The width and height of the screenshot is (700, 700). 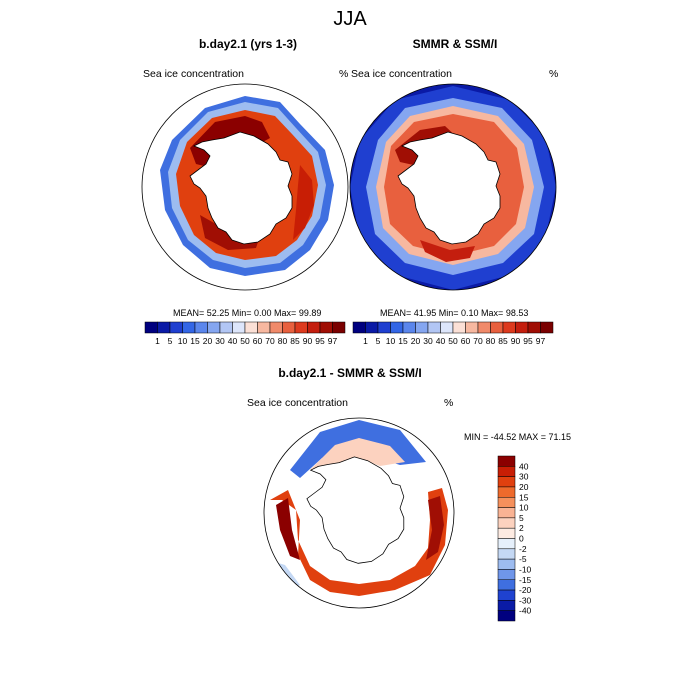 What do you see at coordinates (247, 313) in the screenshot?
I see `panel-1-stats: MEAN= 52.25 Min= 0.00 Max= 99.89` at bounding box center [247, 313].